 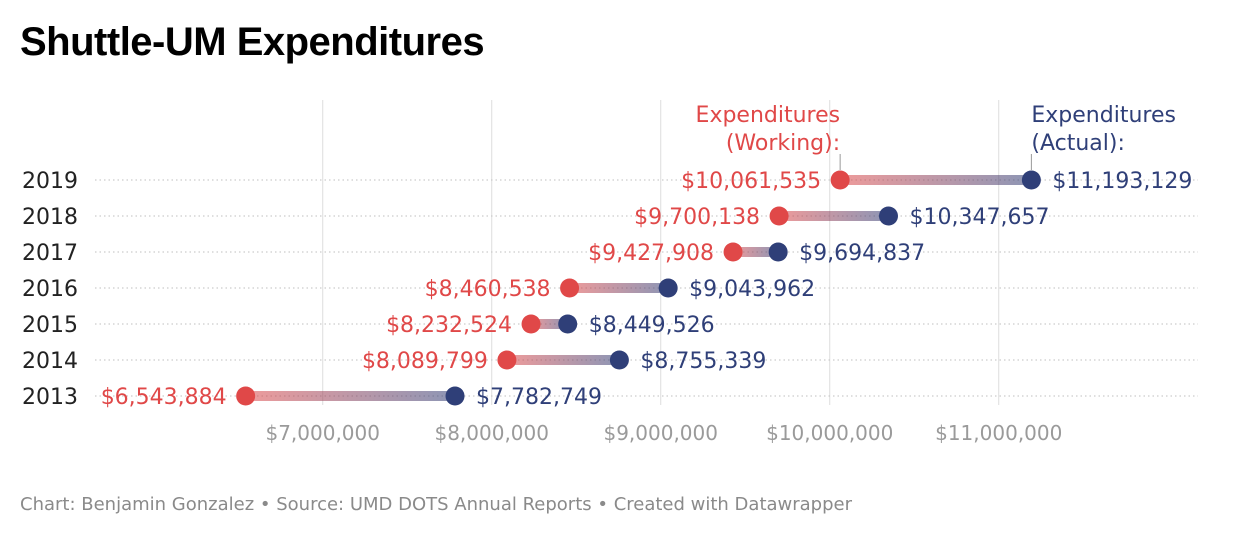 I want to click on category-label: 2019, so click(x=50, y=181).